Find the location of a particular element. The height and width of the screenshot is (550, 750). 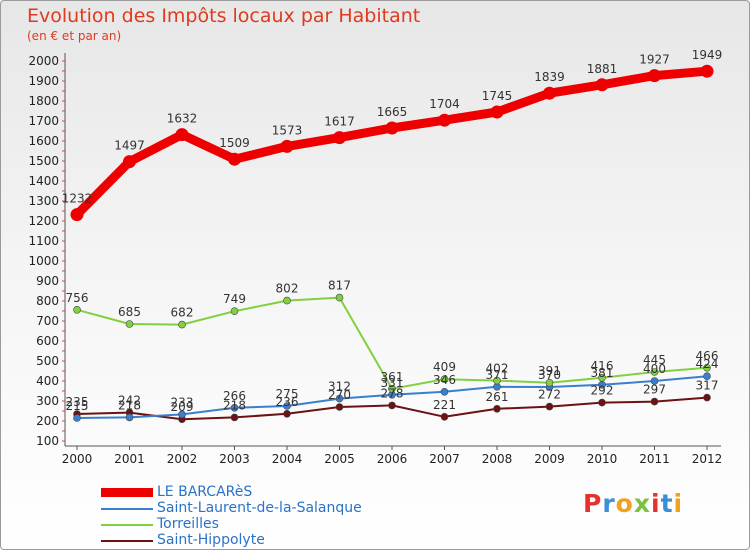

y-tick-label: 1000 is located at coordinates (43, 261).